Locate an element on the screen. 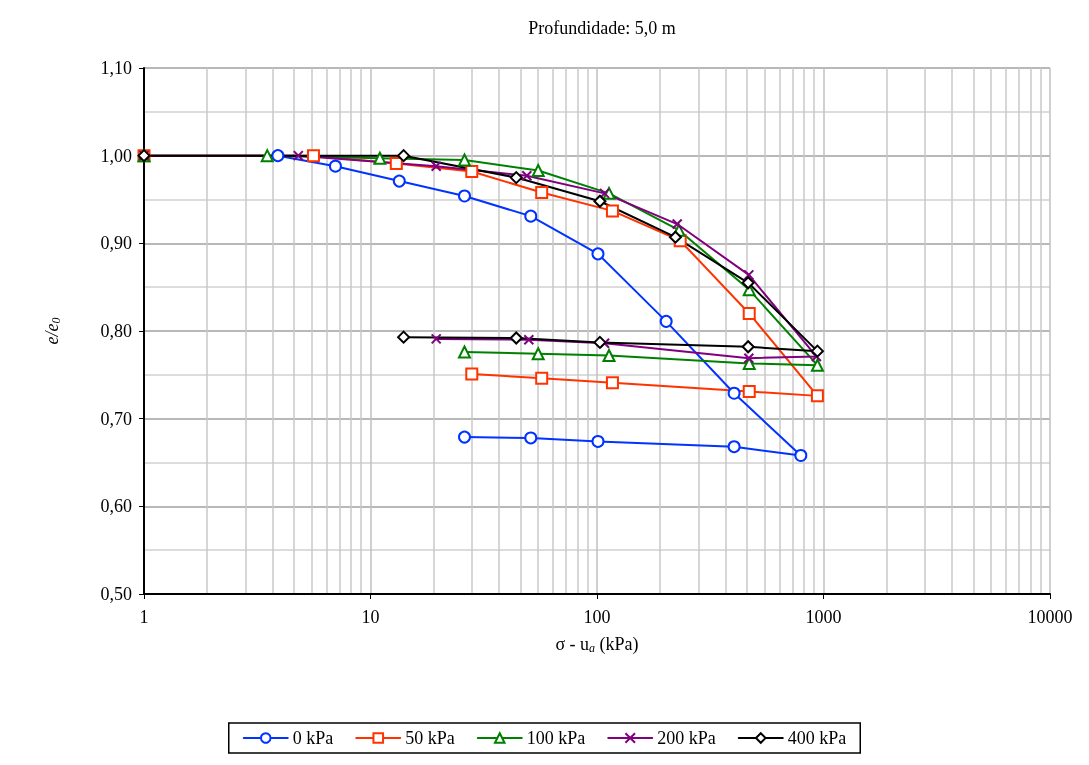  legend-label: 400 kPa is located at coordinates (817, 738).